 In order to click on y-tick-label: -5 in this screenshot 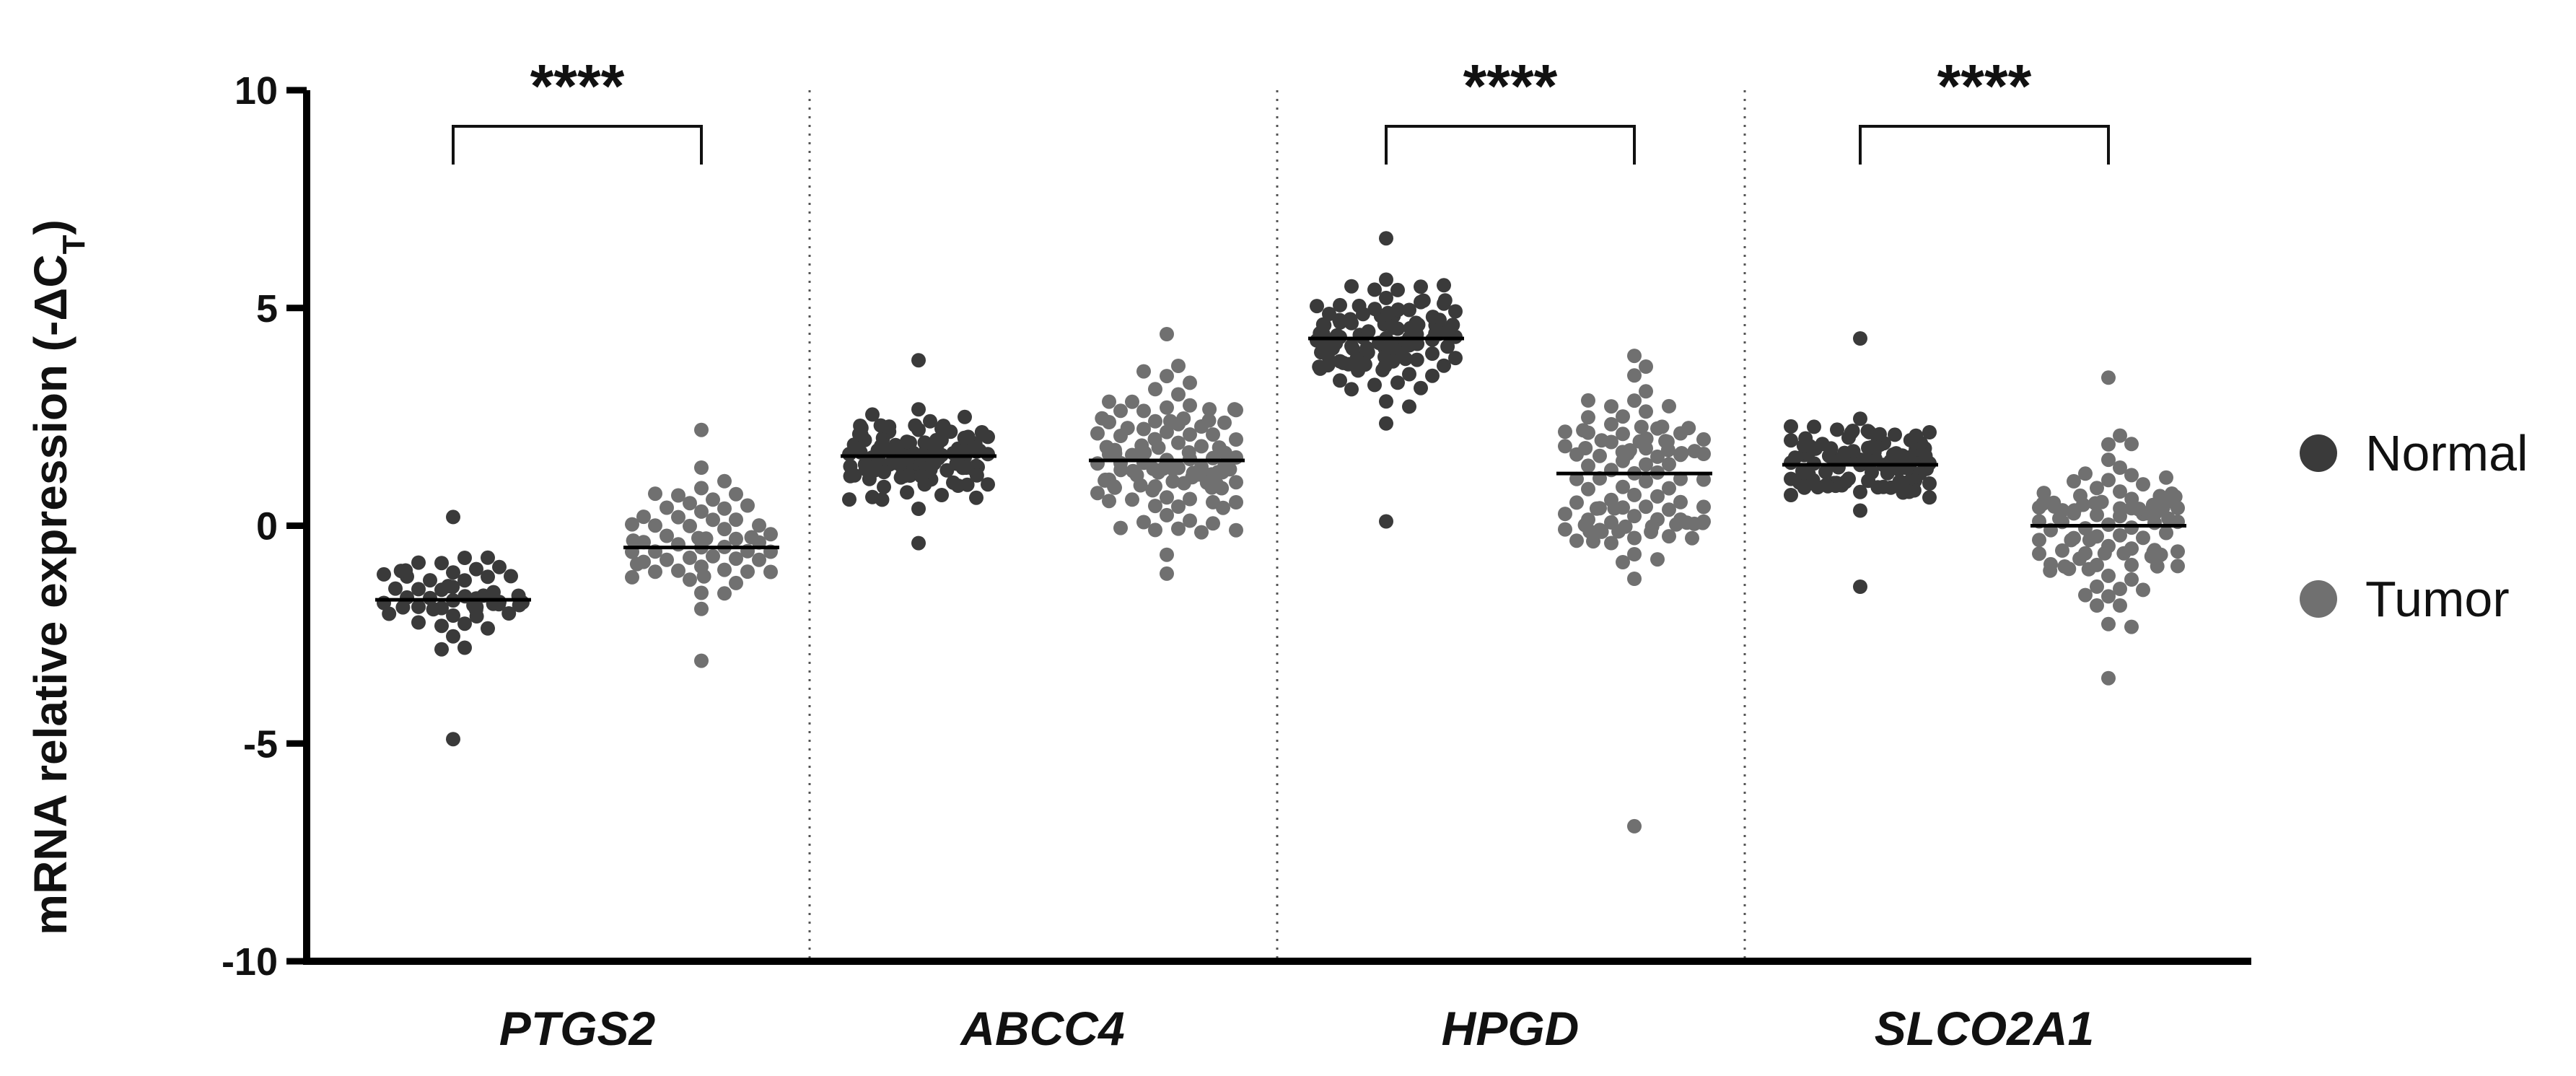, I will do `click(260, 744)`.